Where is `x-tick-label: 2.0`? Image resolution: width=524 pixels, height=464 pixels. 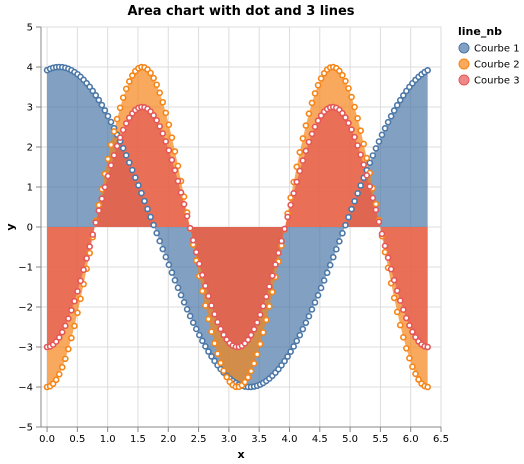 x-tick-label: 2.0 is located at coordinates (168, 439).